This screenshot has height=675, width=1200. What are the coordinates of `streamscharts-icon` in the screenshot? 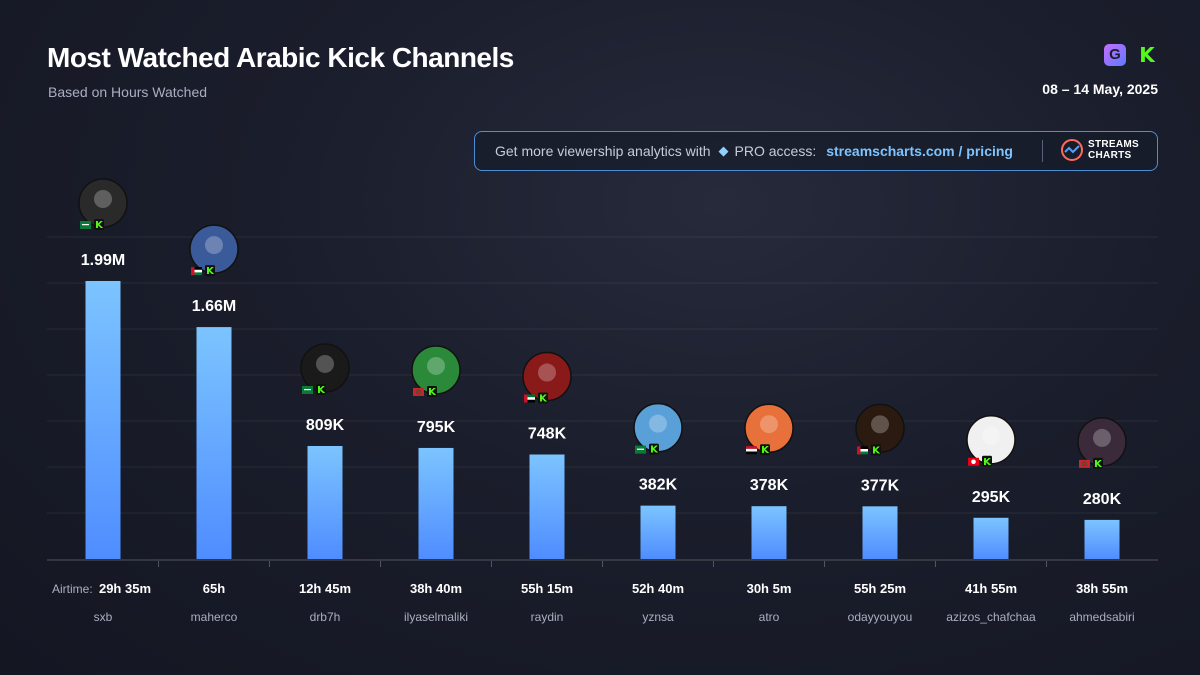 It's located at (1072, 150).